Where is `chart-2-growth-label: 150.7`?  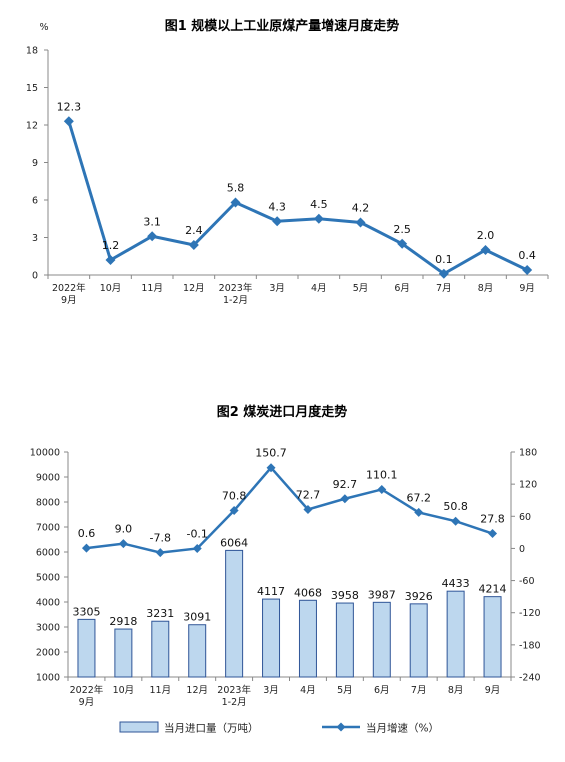 chart-2-growth-label: 150.7 is located at coordinates (271, 453).